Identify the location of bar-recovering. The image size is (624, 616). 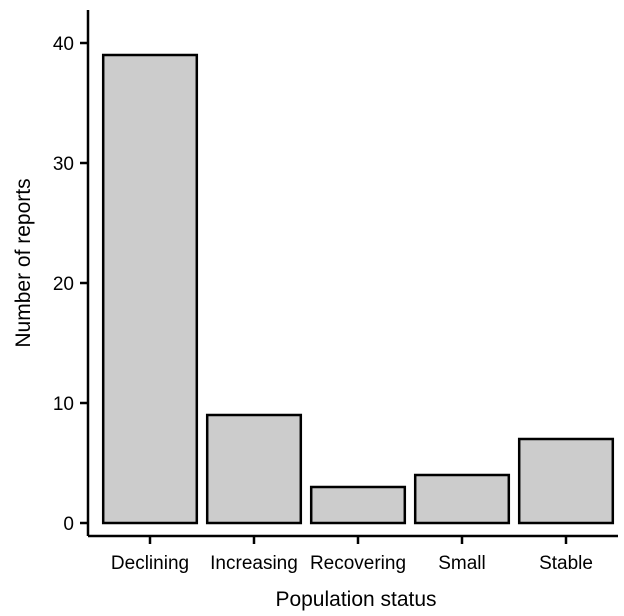
(358, 505).